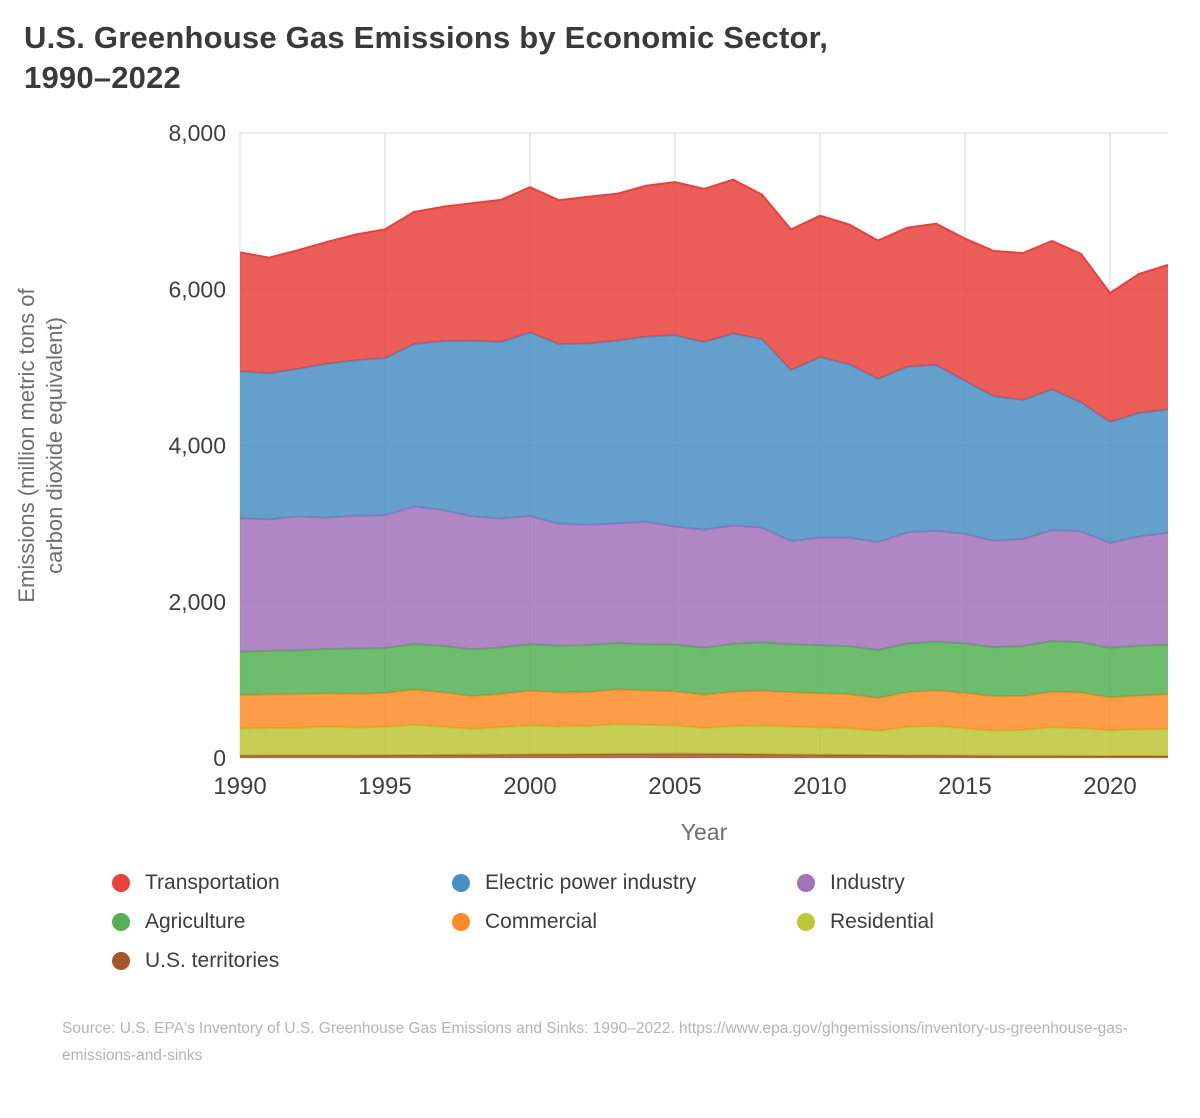  I want to click on y-tick-label: 8,000, so click(197, 133).